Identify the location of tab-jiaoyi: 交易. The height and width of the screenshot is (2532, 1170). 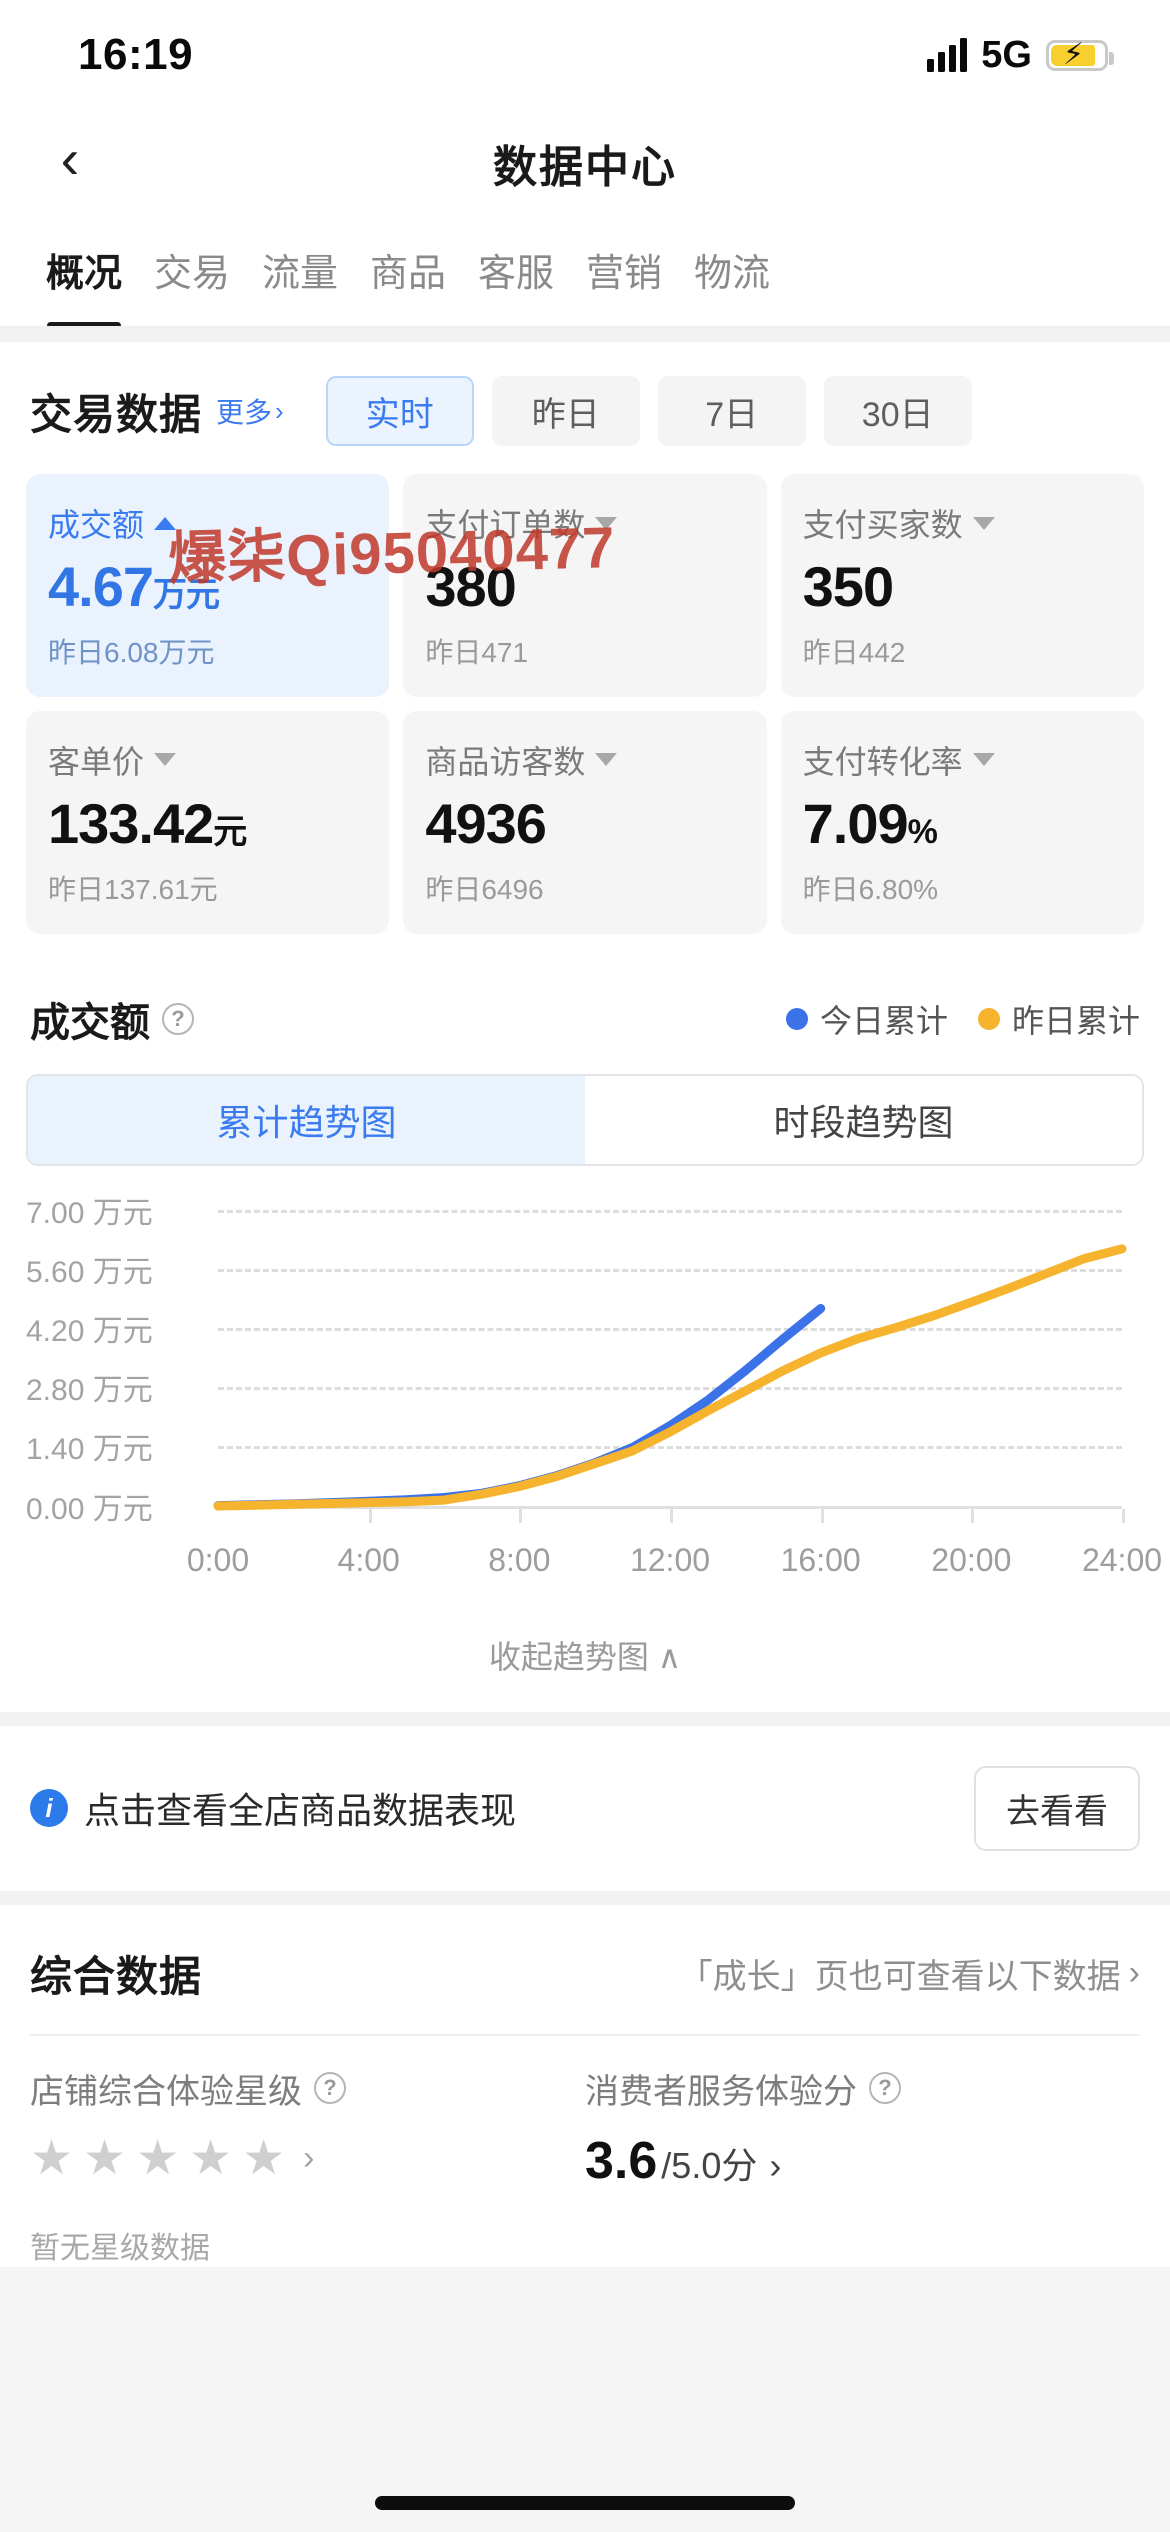
(192, 272).